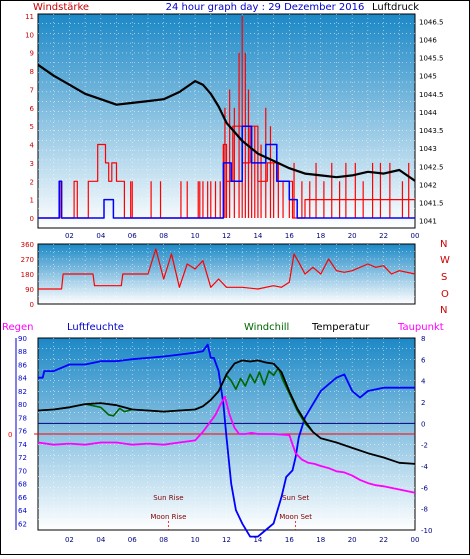 The height and width of the screenshot is (559, 470). Describe the element at coordinates (231, 507) in the screenshot. I see `astro-labels: Sun Rise Sun Set Moon Rise Moon Set` at that location.